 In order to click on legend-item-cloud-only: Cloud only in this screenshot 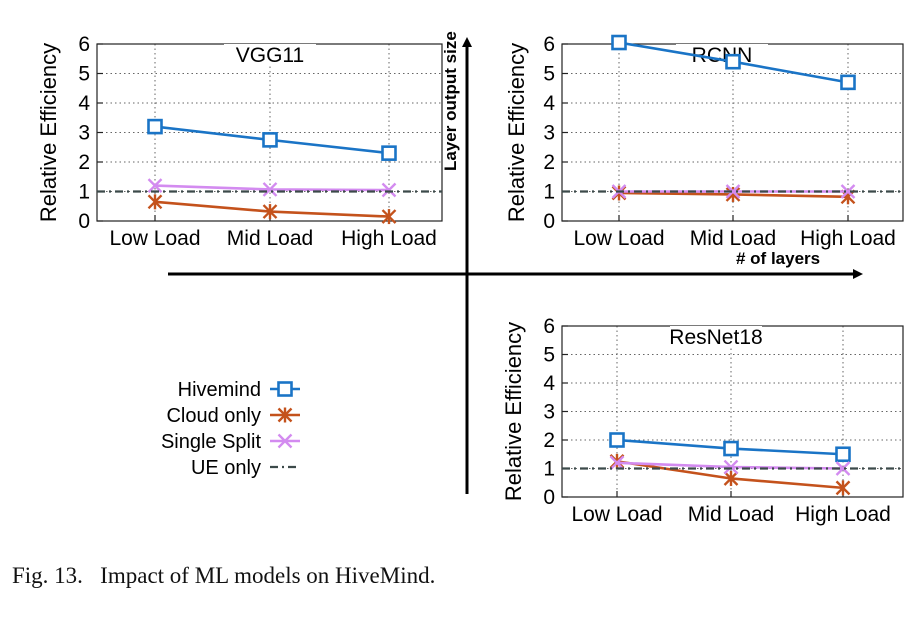, I will do `click(233, 416)`.